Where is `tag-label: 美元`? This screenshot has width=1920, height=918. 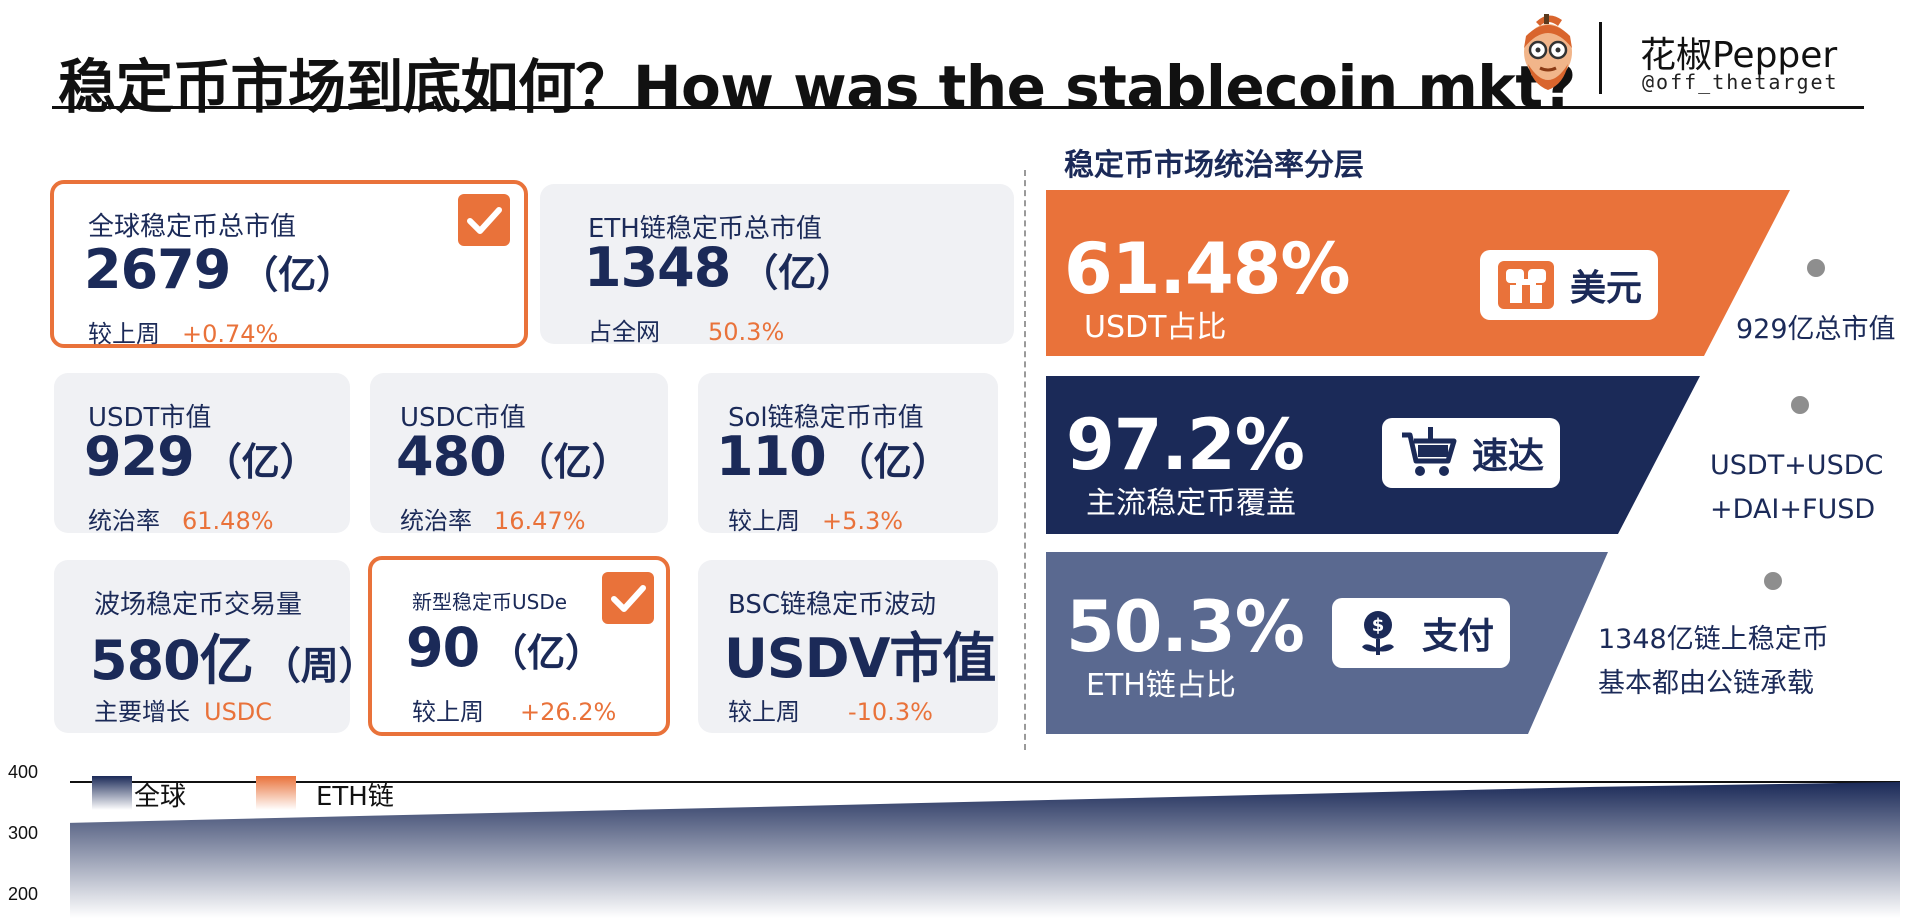 tag-label: 美元 is located at coordinates (1606, 288).